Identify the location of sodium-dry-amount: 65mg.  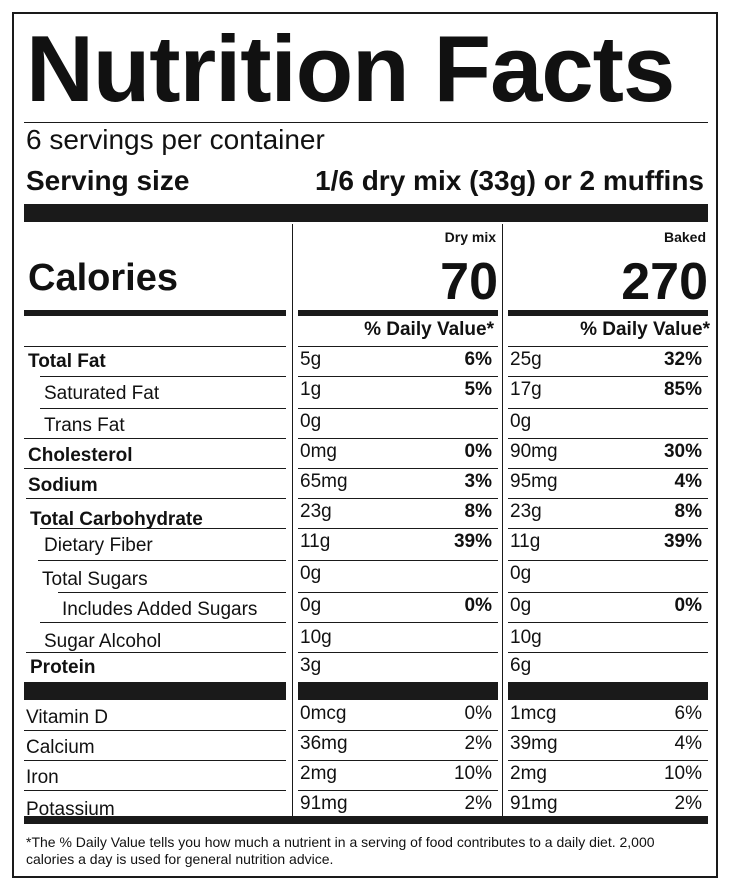
(324, 481).